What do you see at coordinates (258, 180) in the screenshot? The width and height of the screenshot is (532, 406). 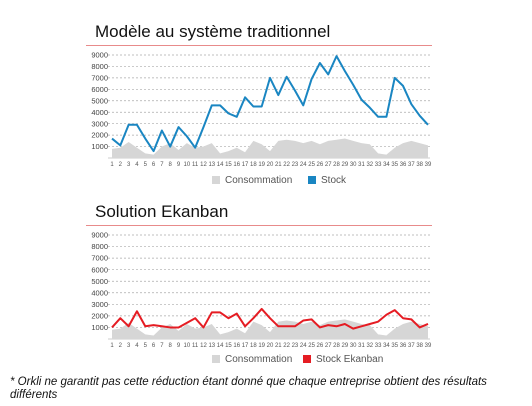 I see `legend-label-consommation: Consommation` at bounding box center [258, 180].